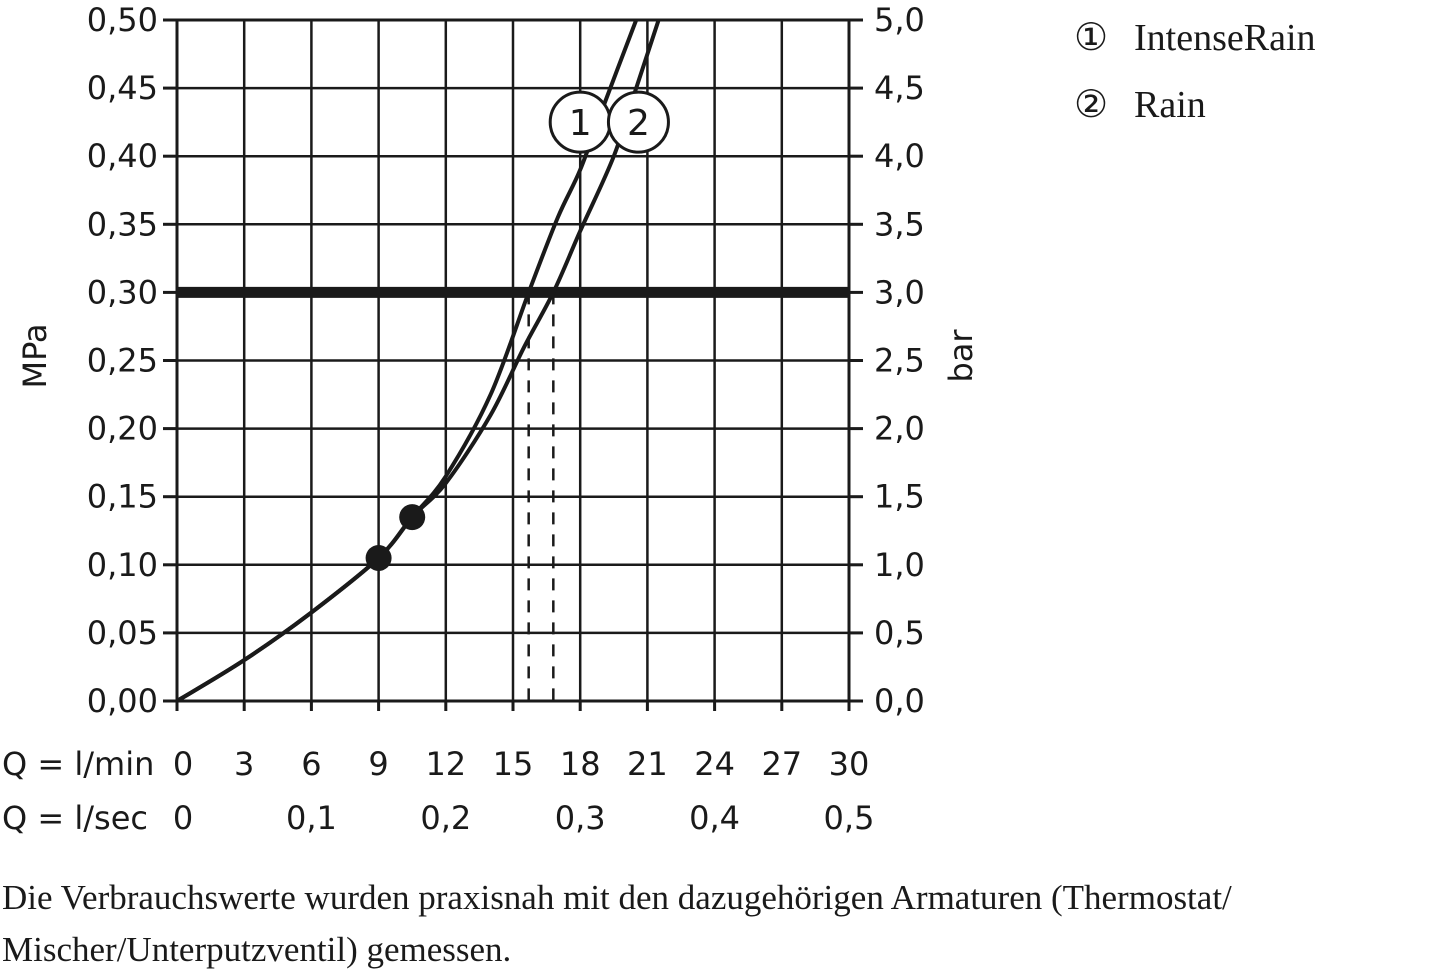  I want to click on y-right-tick-label: 3,5, so click(899, 224).